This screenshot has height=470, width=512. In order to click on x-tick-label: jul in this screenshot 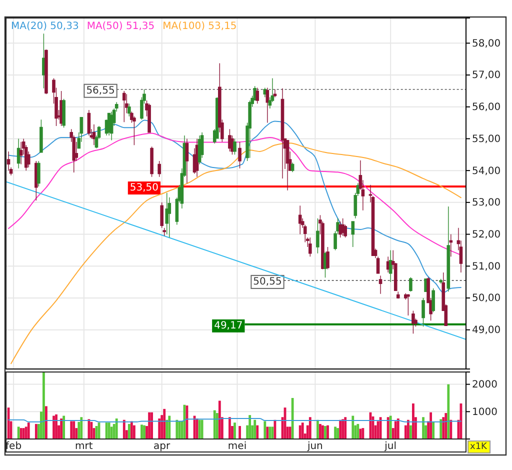, I will do `click(390, 446)`.